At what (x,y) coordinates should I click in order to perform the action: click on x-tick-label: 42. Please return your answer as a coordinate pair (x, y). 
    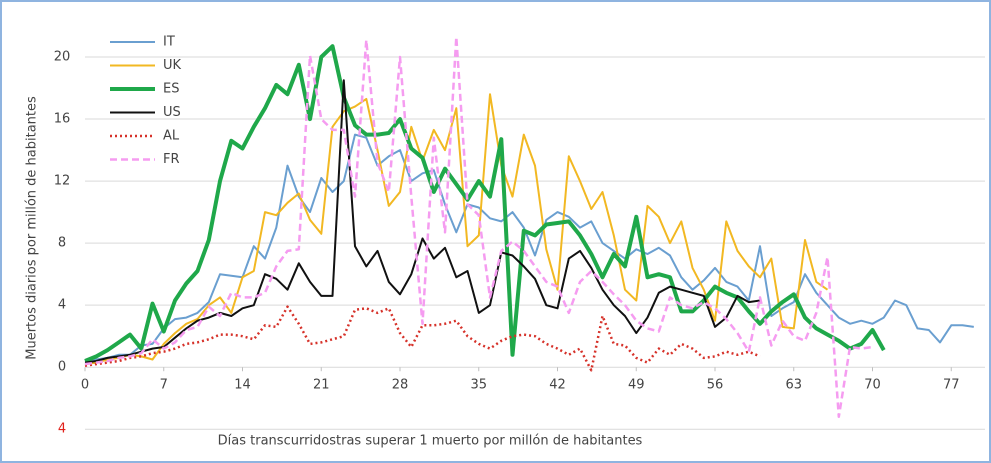
    Looking at the image, I should click on (557, 385).